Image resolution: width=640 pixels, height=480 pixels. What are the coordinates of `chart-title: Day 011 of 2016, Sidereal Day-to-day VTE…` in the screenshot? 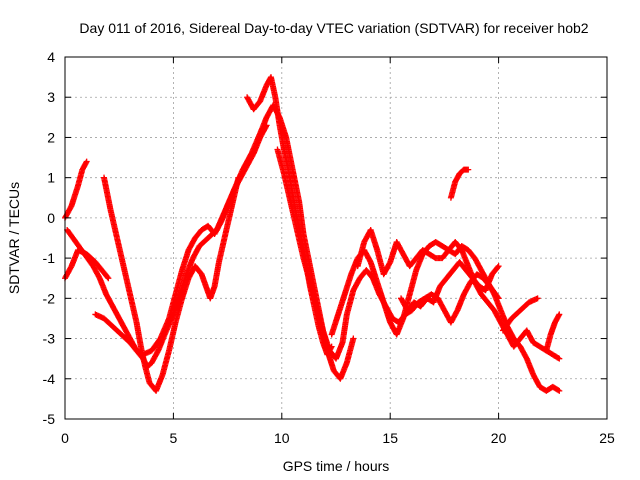 It's located at (333, 28).